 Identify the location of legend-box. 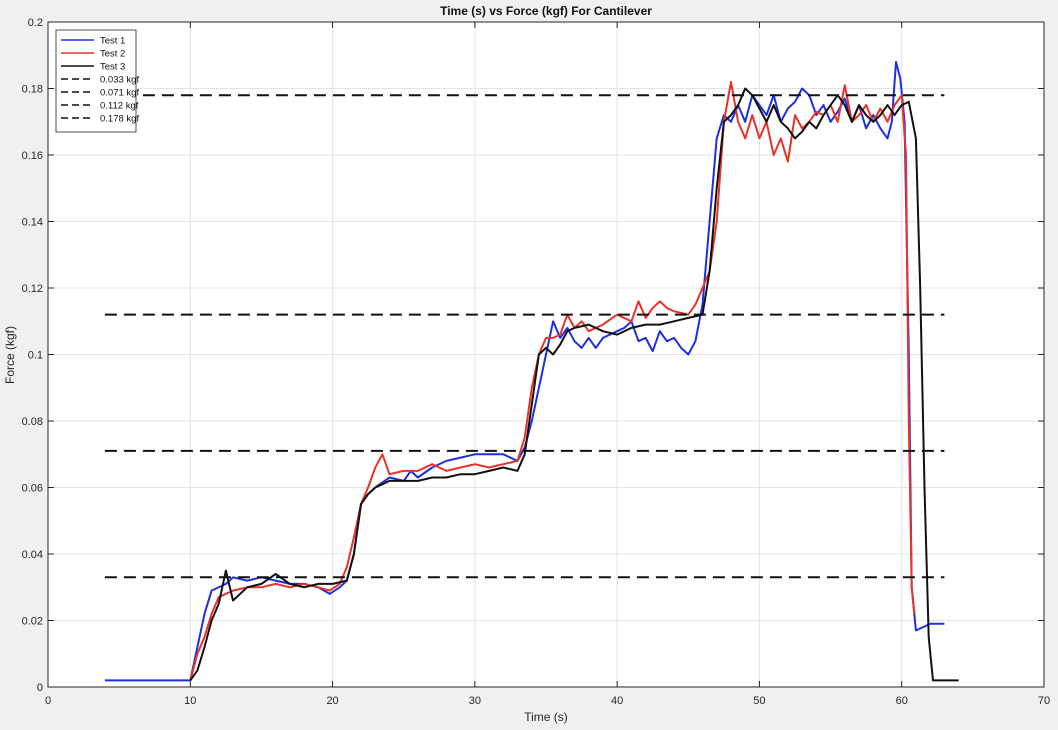
(96, 81).